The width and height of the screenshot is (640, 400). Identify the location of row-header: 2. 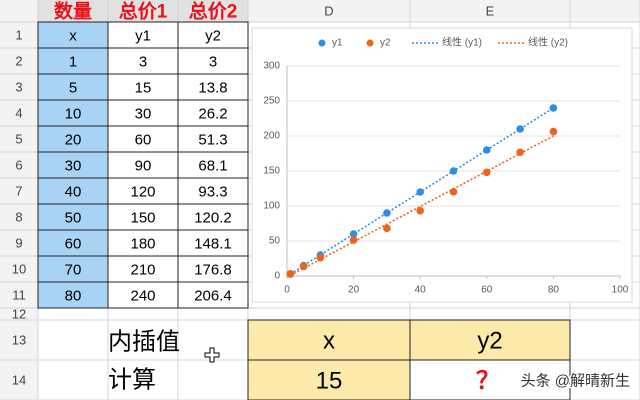
(18, 61).